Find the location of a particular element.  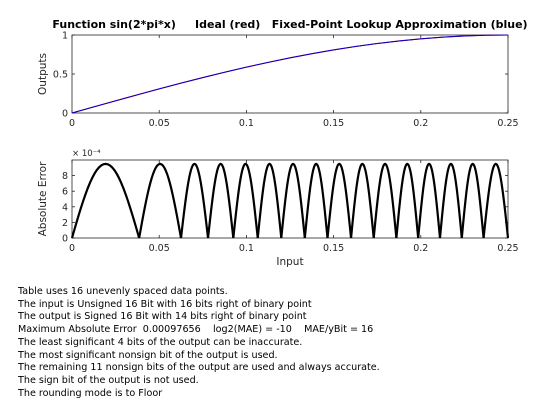

y-tick-label: 6 is located at coordinates (65, 192).